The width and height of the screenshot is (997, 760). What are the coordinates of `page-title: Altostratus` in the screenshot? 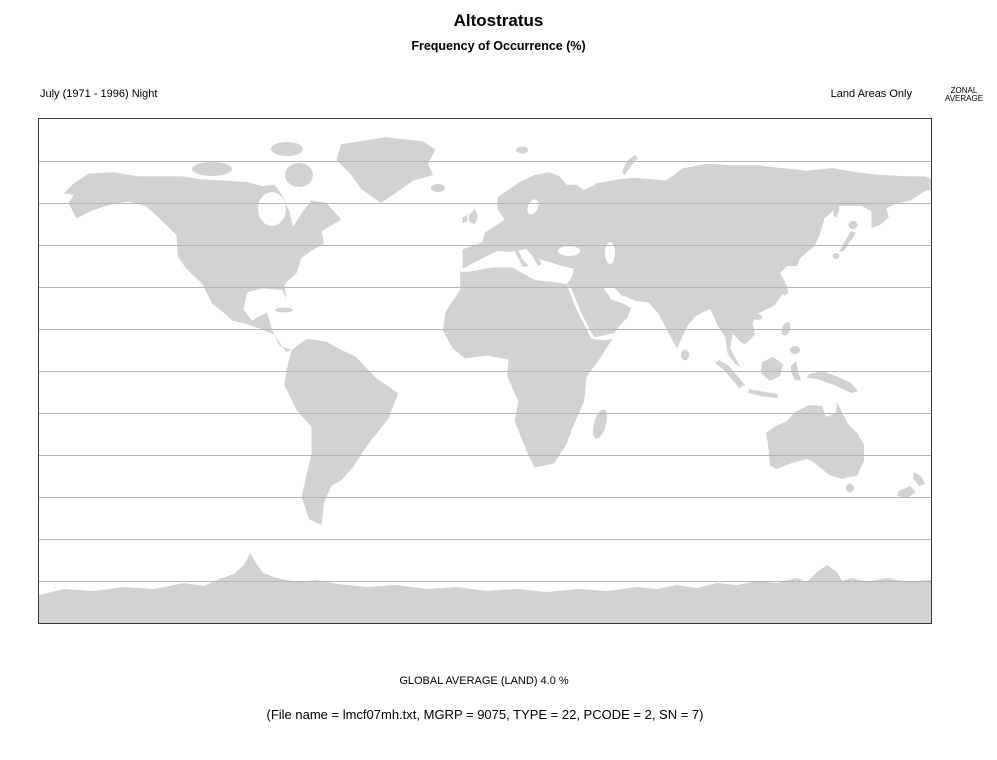 It's located at (498, 20).